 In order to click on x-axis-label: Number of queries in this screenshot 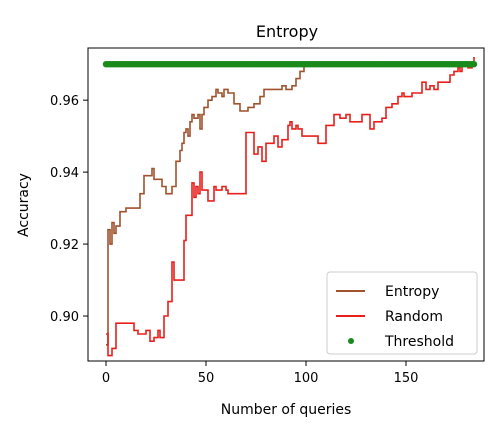, I will do `click(286, 410)`.